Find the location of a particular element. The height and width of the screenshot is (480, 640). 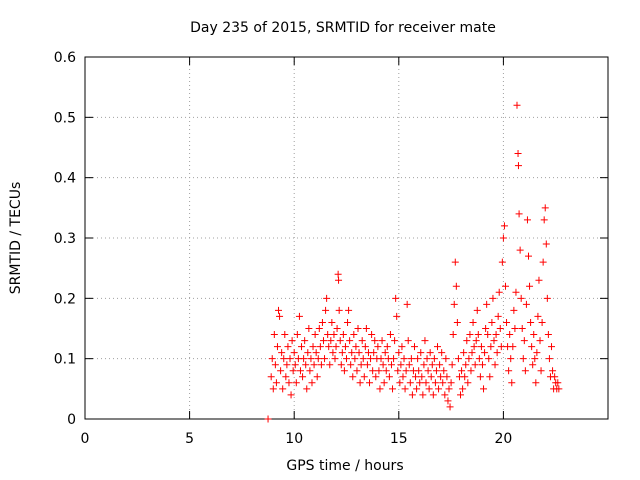

x-tick-label: 20 is located at coordinates (503, 439).